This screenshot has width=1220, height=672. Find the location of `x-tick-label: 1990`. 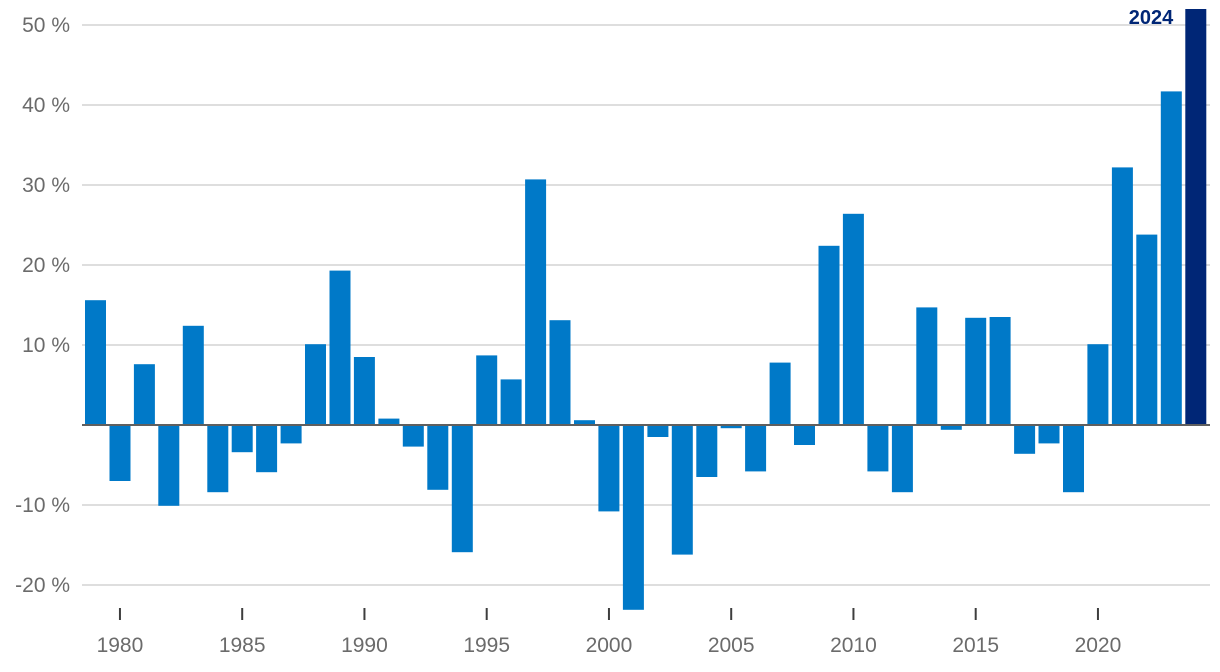

x-tick-label: 1990 is located at coordinates (364, 645).